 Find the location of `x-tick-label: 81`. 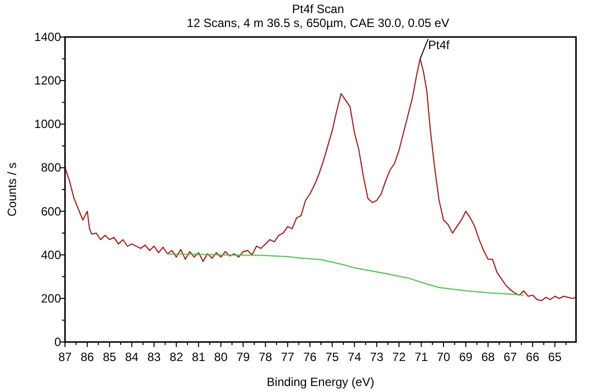

x-tick-label: 81 is located at coordinates (199, 357).